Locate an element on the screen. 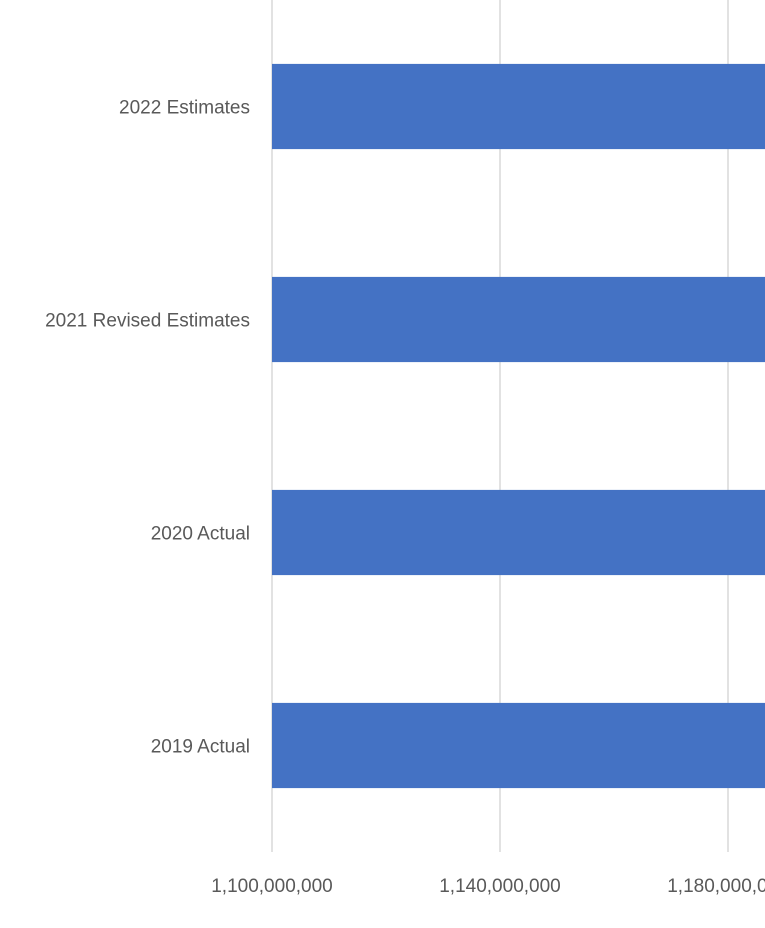 The width and height of the screenshot is (765, 928). x-tick-label: 1,100,000,000 is located at coordinates (272, 886).